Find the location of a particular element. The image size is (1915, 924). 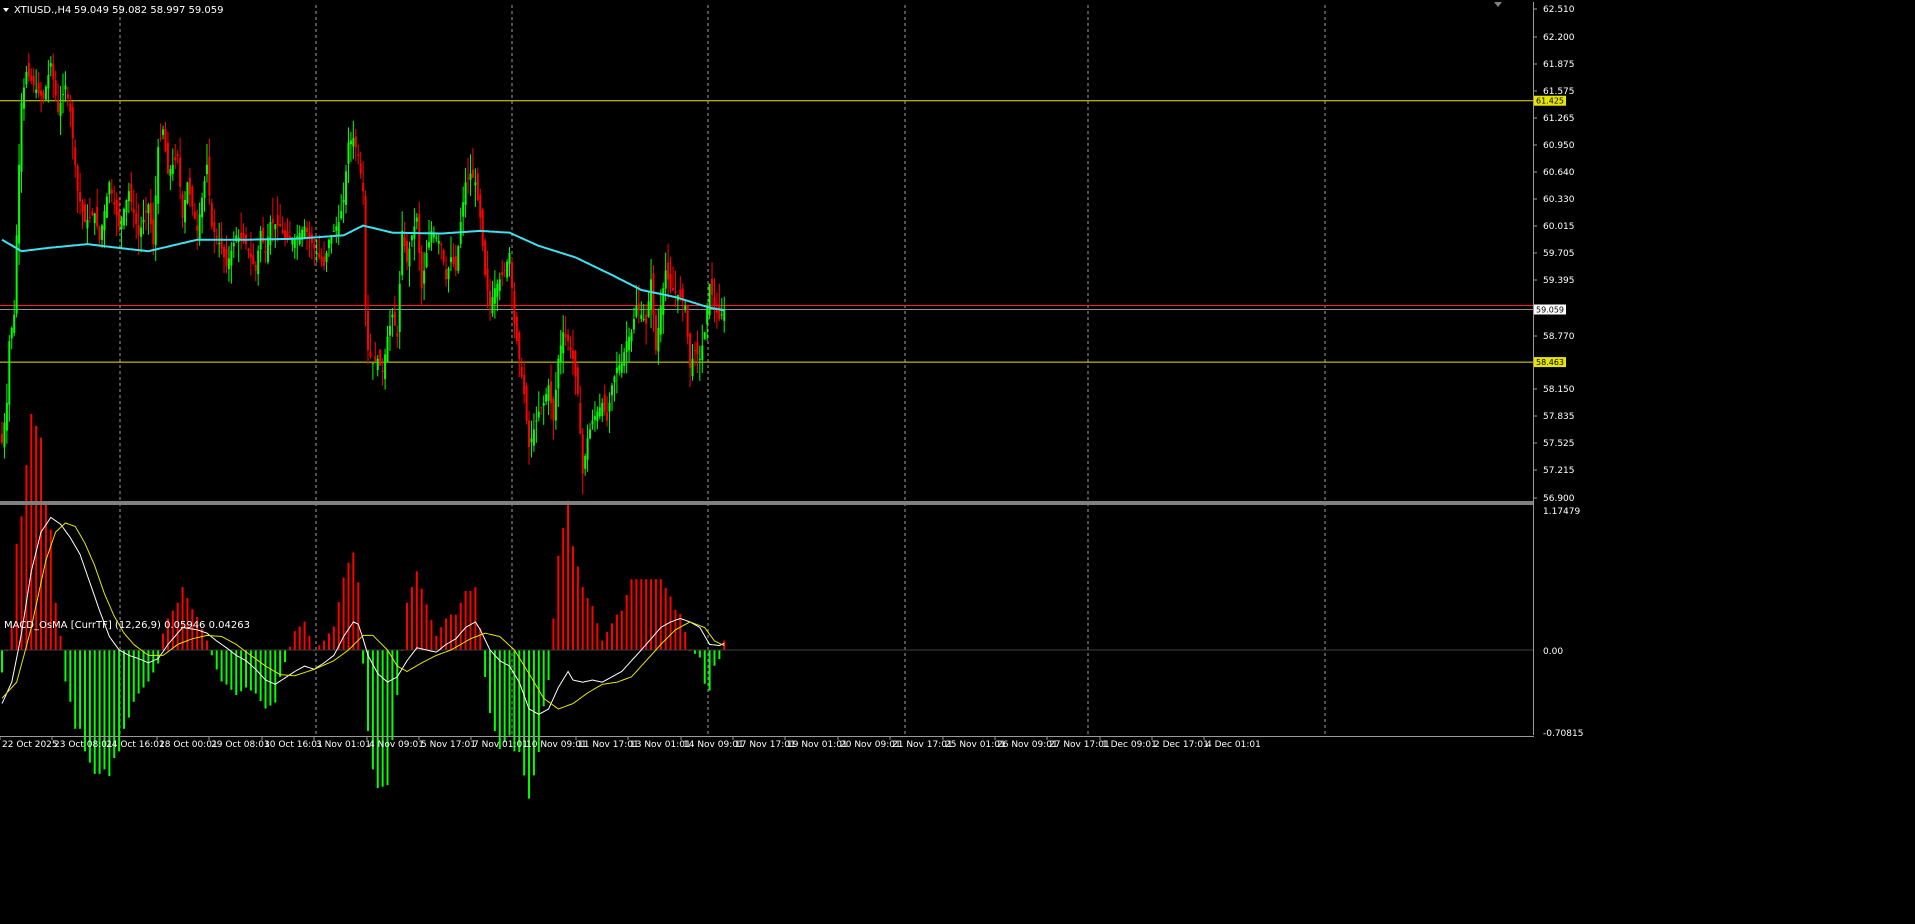

time-tick-label: 30 Oct 16:01 is located at coordinates (293, 745).